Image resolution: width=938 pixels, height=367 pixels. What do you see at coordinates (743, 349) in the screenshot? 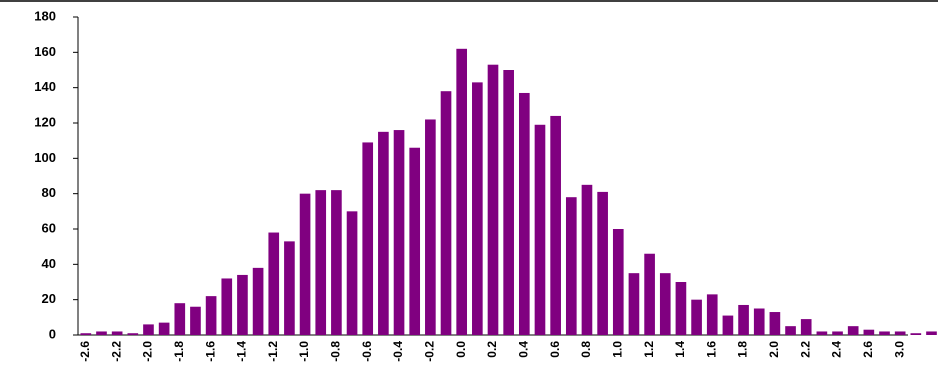
I see `x-tick-label: 1.8` at bounding box center [743, 349].